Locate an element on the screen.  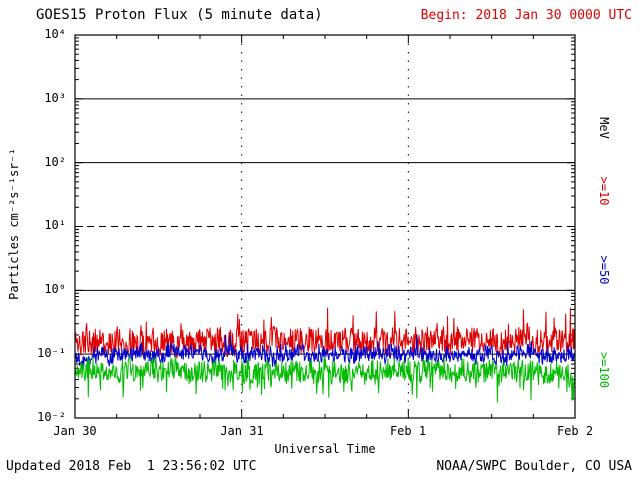
updated-timestamp: Updated 2018 Feb 1 23:56:02 UTC is located at coordinates (131, 466).